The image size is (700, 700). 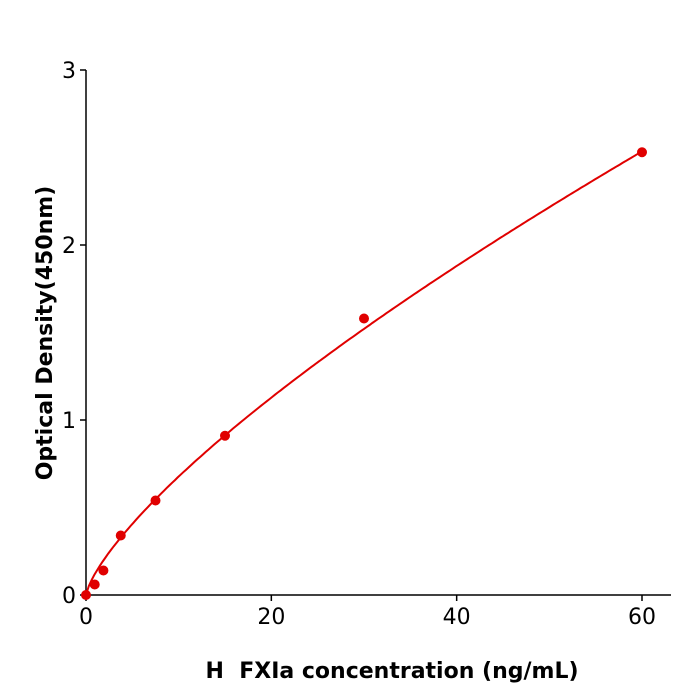 I want to click on y-tick-label: 0, so click(x=69, y=596).